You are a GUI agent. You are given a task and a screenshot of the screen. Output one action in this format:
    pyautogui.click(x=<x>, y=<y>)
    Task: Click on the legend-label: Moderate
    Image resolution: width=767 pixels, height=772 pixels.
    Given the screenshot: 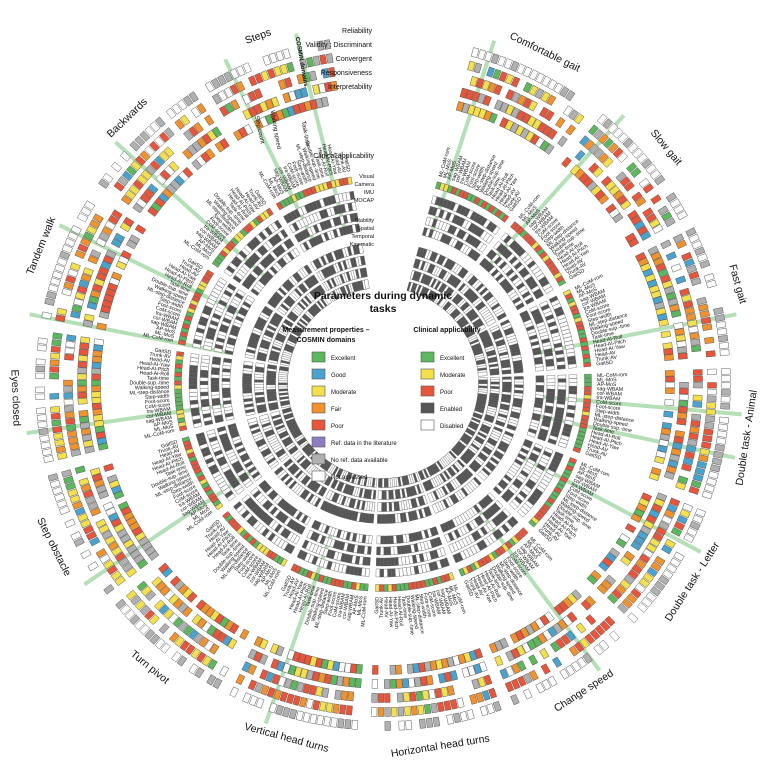 What is the action you would take?
    pyautogui.click(x=453, y=376)
    